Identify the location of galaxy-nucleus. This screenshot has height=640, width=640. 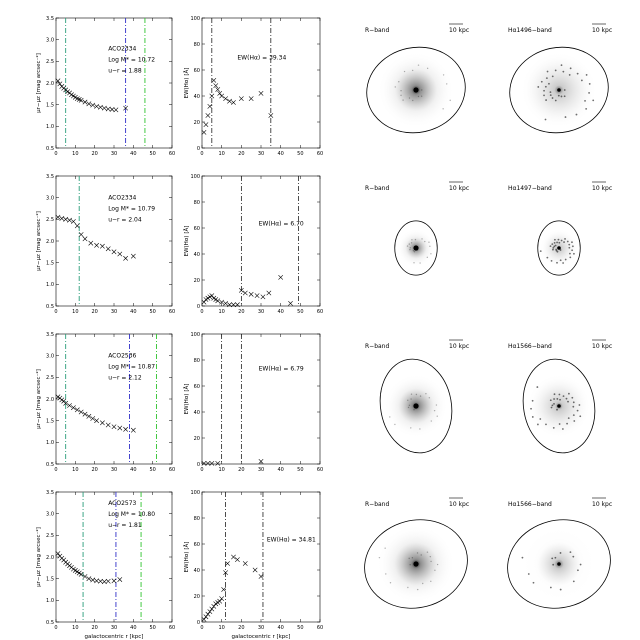
(416, 406).